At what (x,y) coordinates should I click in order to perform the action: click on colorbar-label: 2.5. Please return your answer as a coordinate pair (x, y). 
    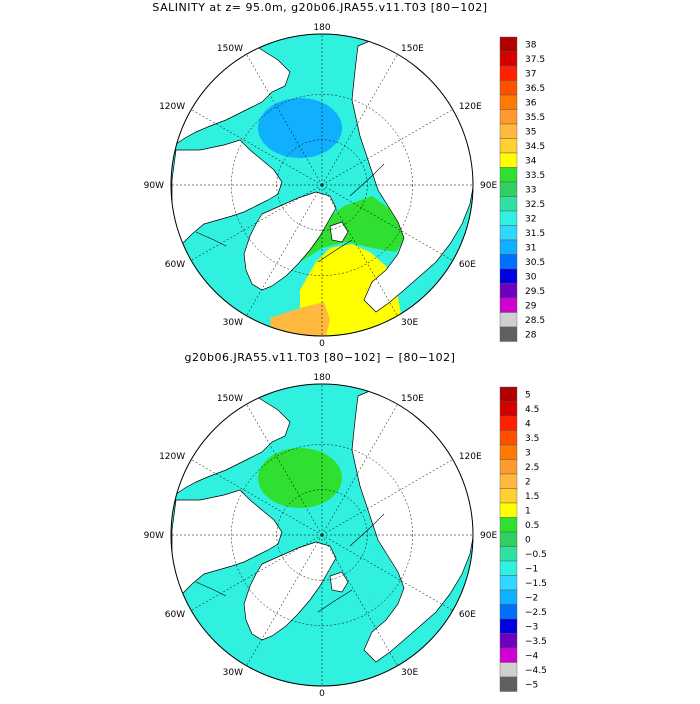
    Looking at the image, I should click on (532, 468).